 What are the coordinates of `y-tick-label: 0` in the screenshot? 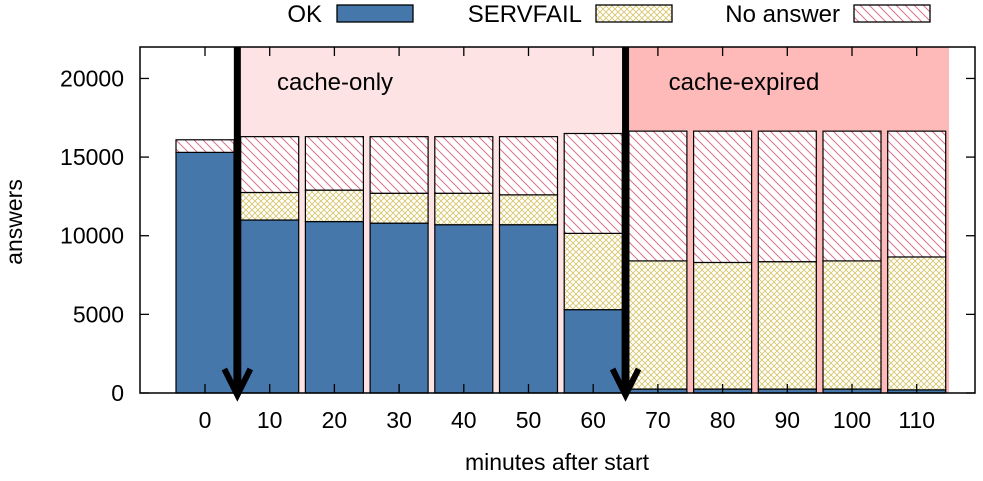 It's located at (117, 393).